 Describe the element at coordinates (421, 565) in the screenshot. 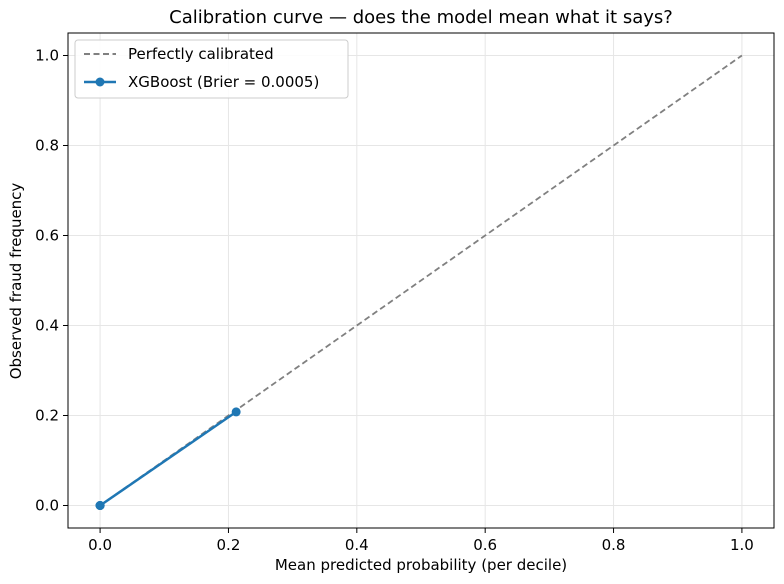

I see `x-axis-label: Mean predicted probability (per decile)` at that location.